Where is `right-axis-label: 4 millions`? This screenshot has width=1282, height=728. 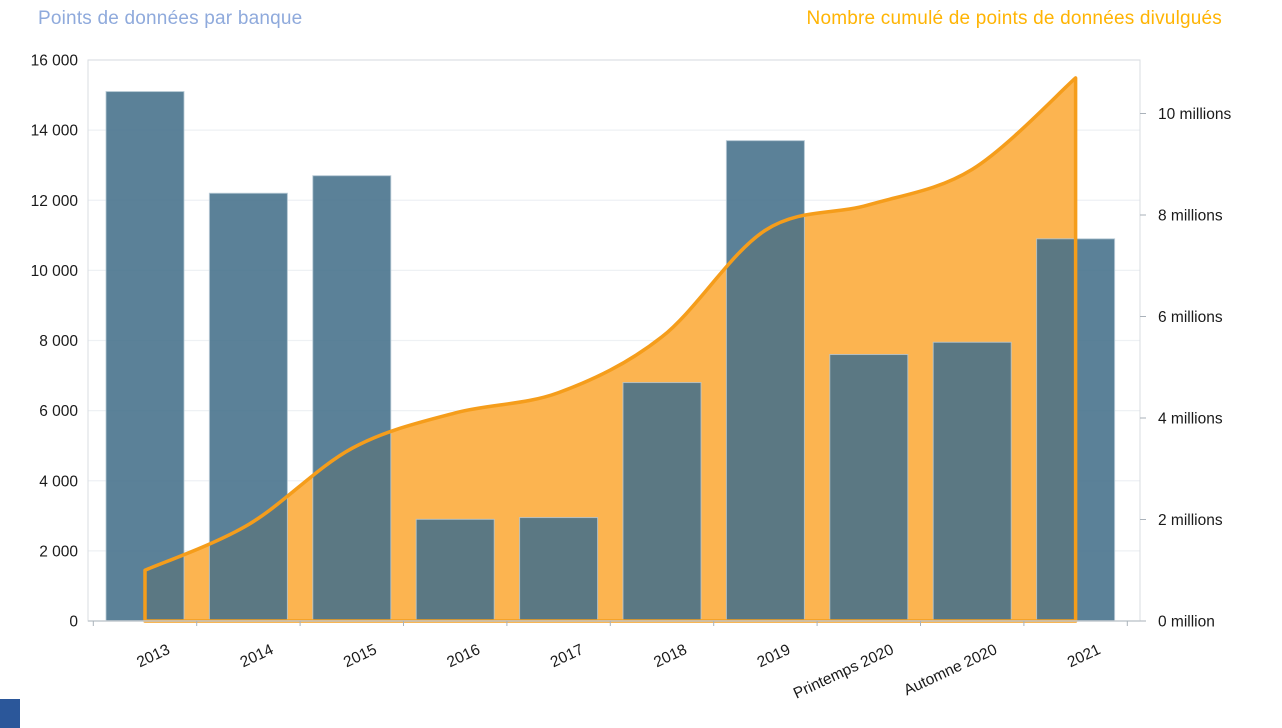
right-axis-label: 4 millions is located at coordinates (1190, 419).